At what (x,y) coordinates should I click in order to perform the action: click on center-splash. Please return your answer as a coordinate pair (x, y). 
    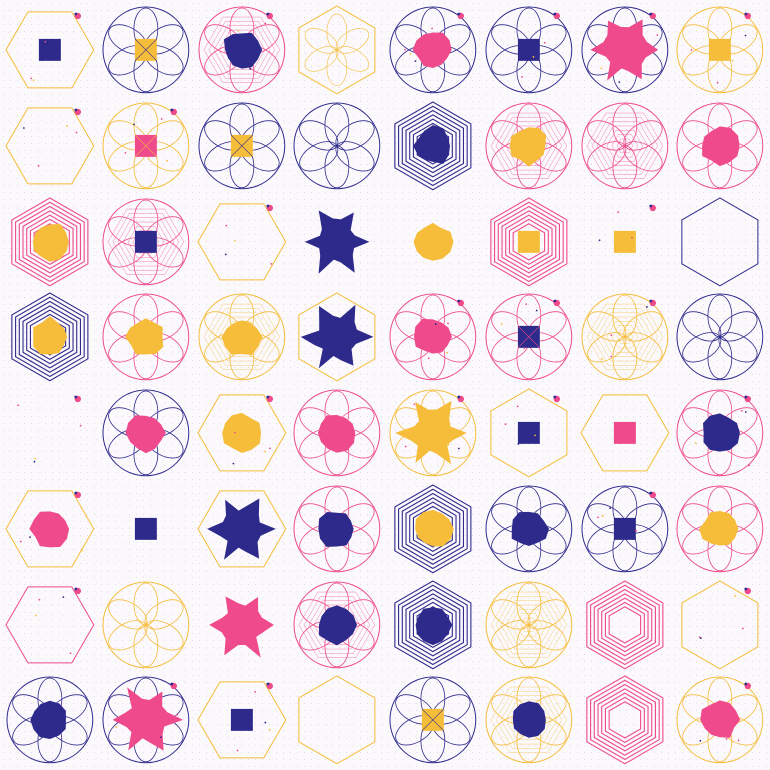
    Looking at the image, I should click on (431, 432).